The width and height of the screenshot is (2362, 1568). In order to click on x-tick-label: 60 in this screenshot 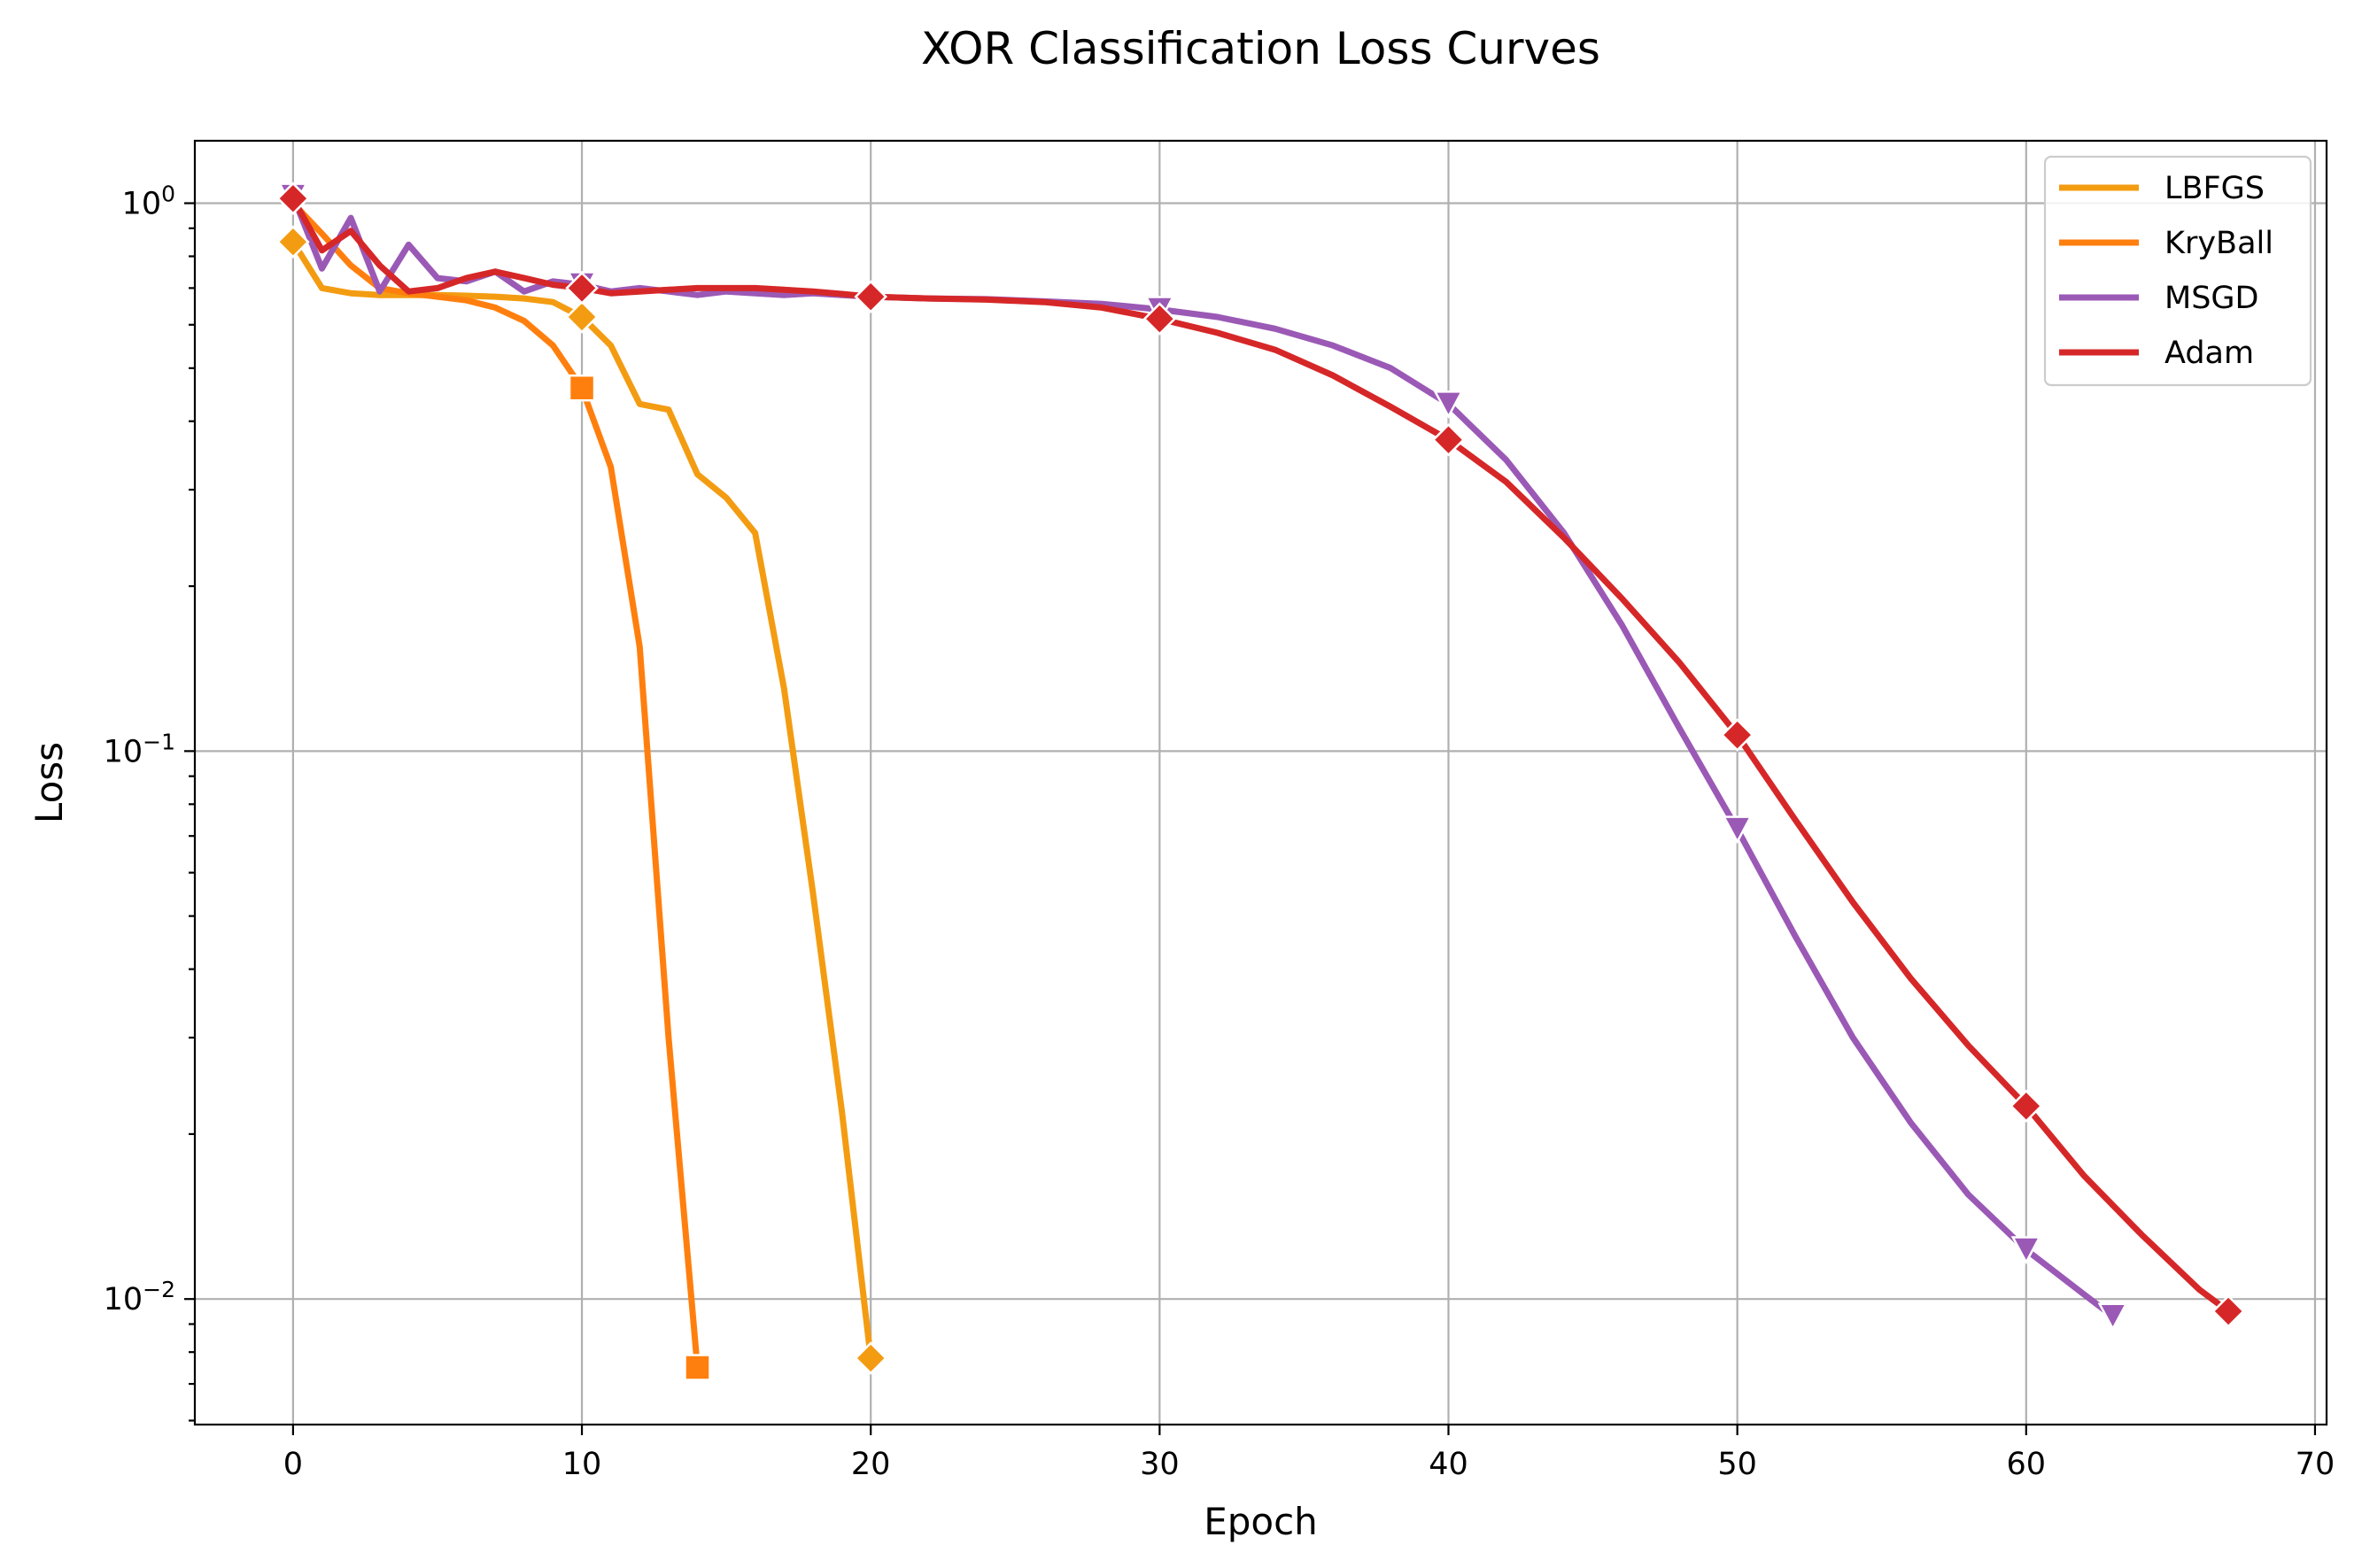, I will do `click(2027, 1464)`.